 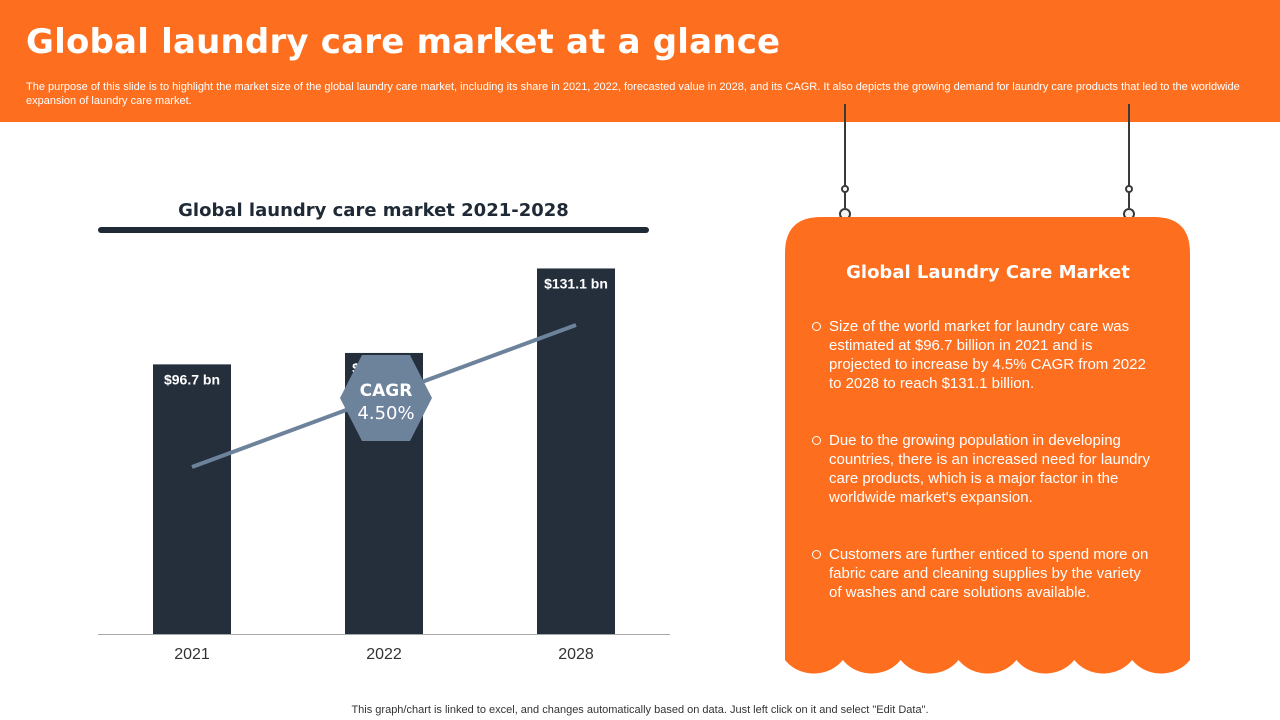 I want to click on hanging-string-left-lower, so click(x=845, y=200).